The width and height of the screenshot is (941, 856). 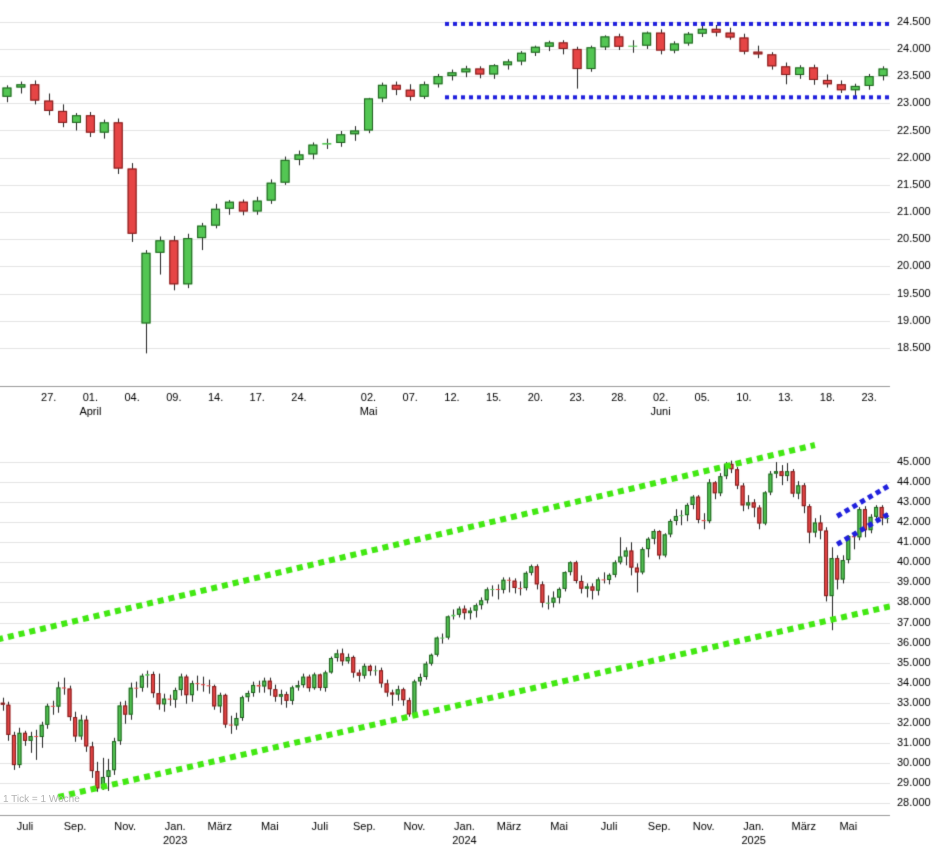 What do you see at coordinates (41, 799) in the screenshot?
I see `tick-interval-label: 1 Tick = 1 Woche` at bounding box center [41, 799].